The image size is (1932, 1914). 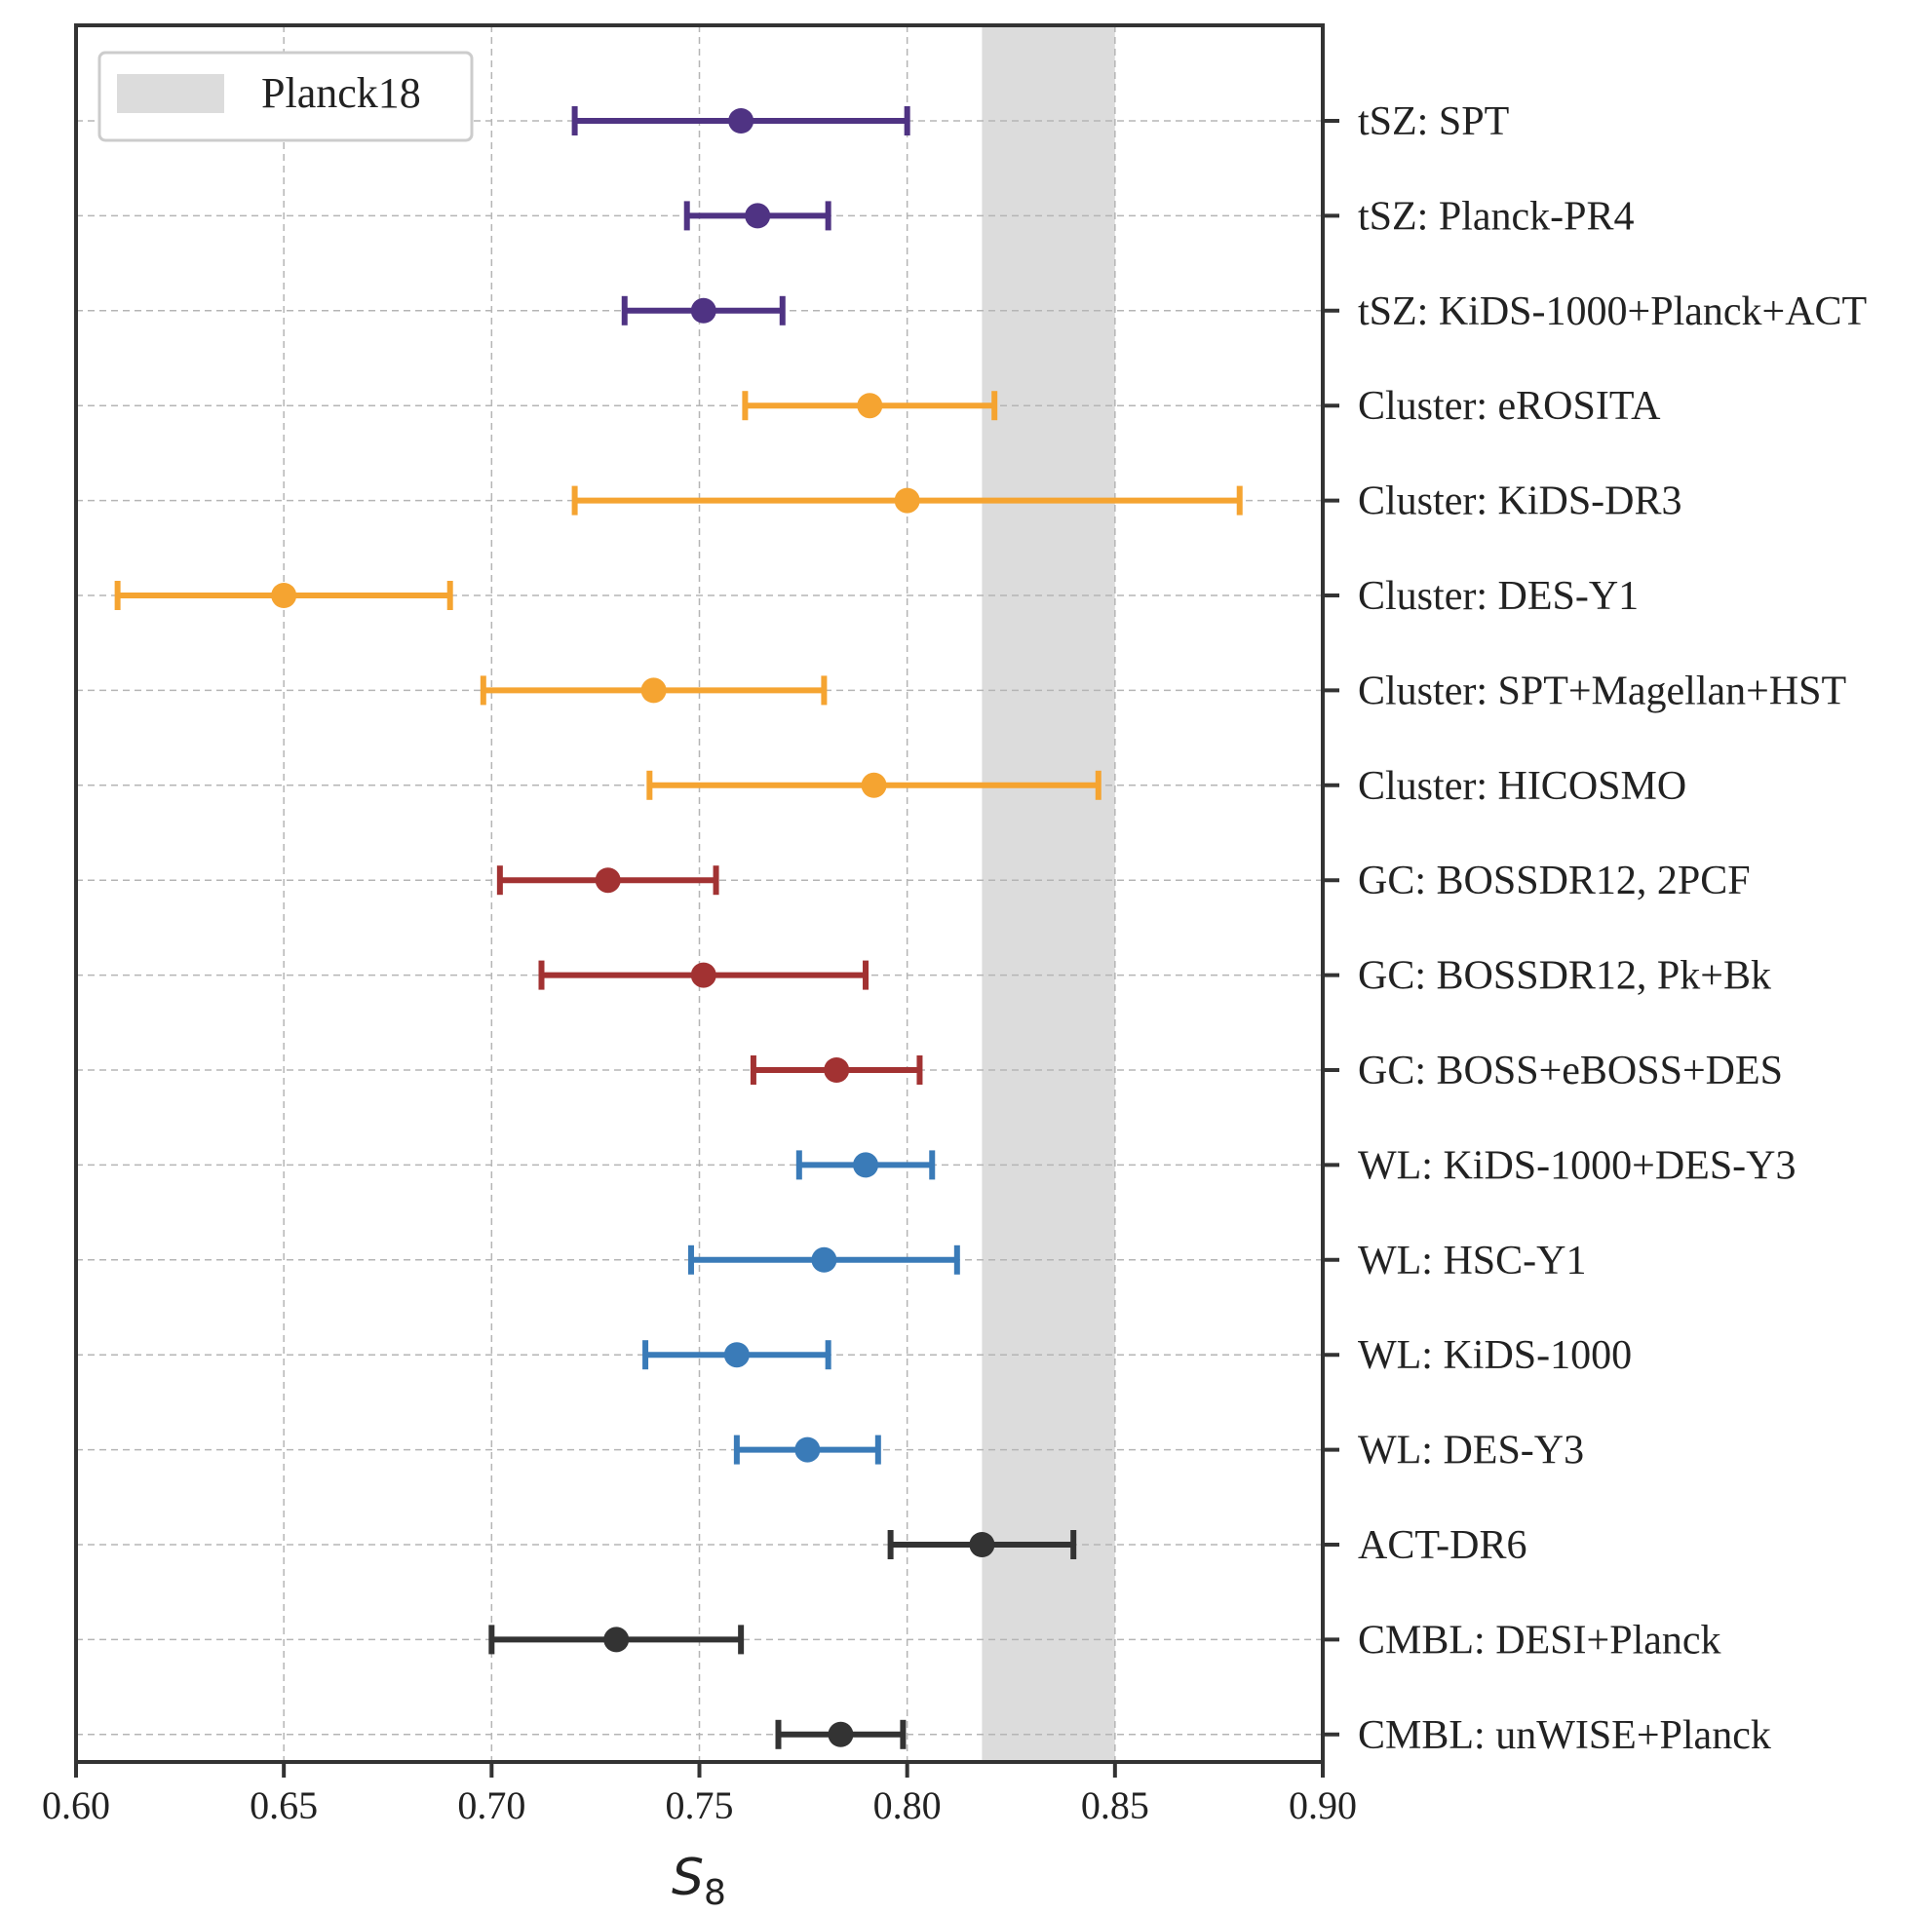 What do you see at coordinates (1577, 1166) in the screenshot?
I see `y-tick-label: WL: KiDS-1000+DES-Y3` at bounding box center [1577, 1166].